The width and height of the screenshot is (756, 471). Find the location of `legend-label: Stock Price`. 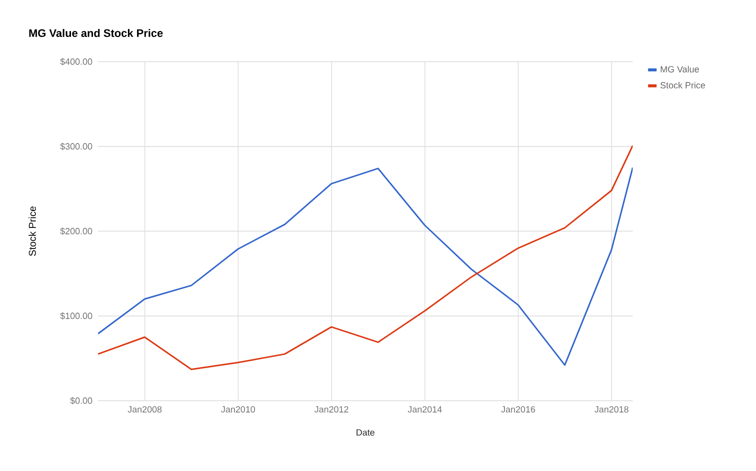

legend-label: Stock Price is located at coordinates (683, 85).